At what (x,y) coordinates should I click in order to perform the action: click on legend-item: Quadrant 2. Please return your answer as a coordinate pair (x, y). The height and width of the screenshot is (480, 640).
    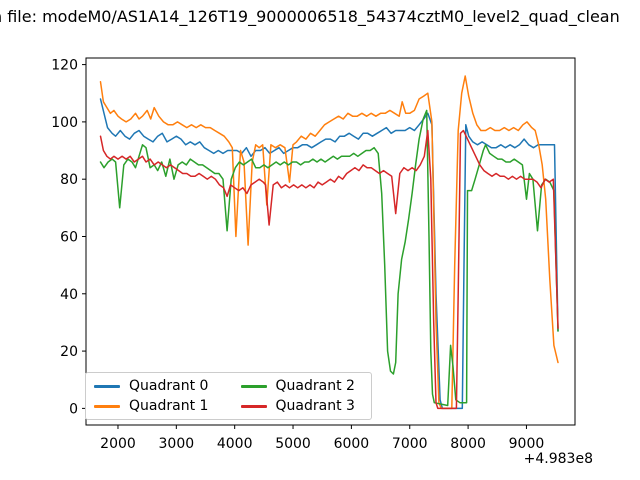
    Looking at the image, I should click on (302, 386).